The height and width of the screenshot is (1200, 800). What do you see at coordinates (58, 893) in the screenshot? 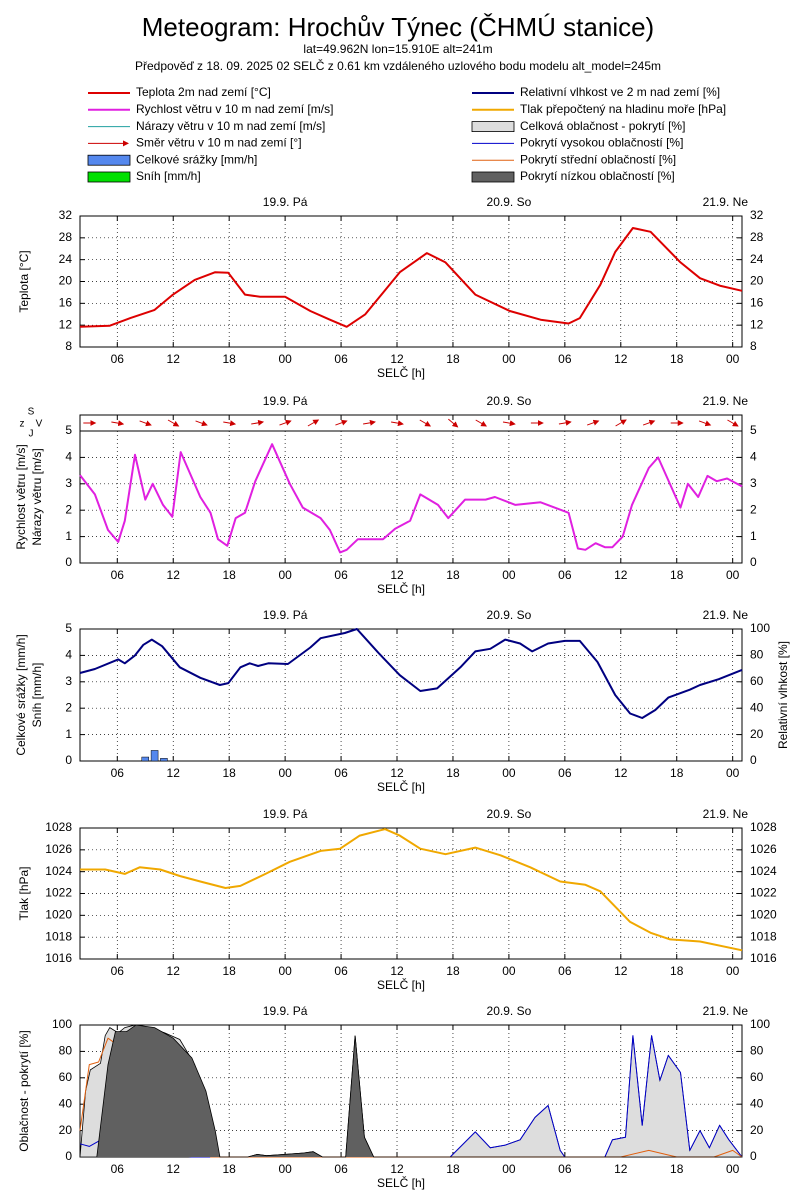
I see `y-tick-label: 1022` at bounding box center [58, 893].